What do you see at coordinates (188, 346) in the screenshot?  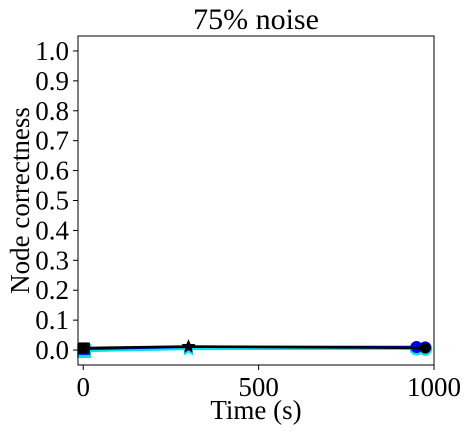 I see `star-marker` at bounding box center [188, 346].